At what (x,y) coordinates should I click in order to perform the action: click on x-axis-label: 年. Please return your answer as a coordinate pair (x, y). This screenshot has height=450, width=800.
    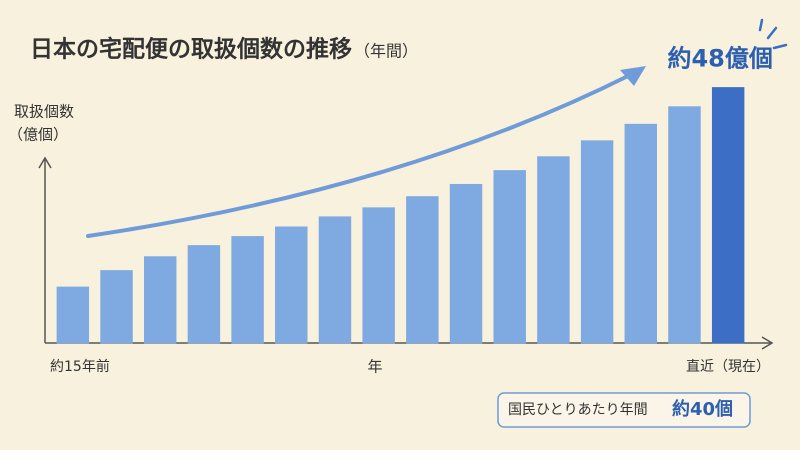
    Looking at the image, I should click on (374, 367).